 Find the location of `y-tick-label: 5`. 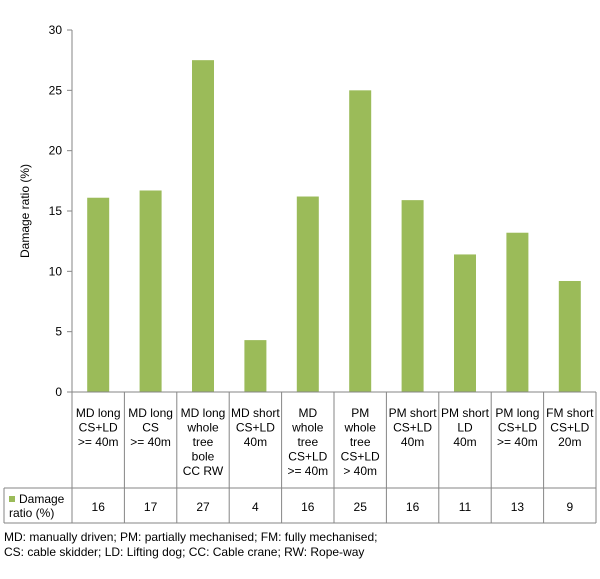

y-tick-label: 5 is located at coordinates (58, 332).